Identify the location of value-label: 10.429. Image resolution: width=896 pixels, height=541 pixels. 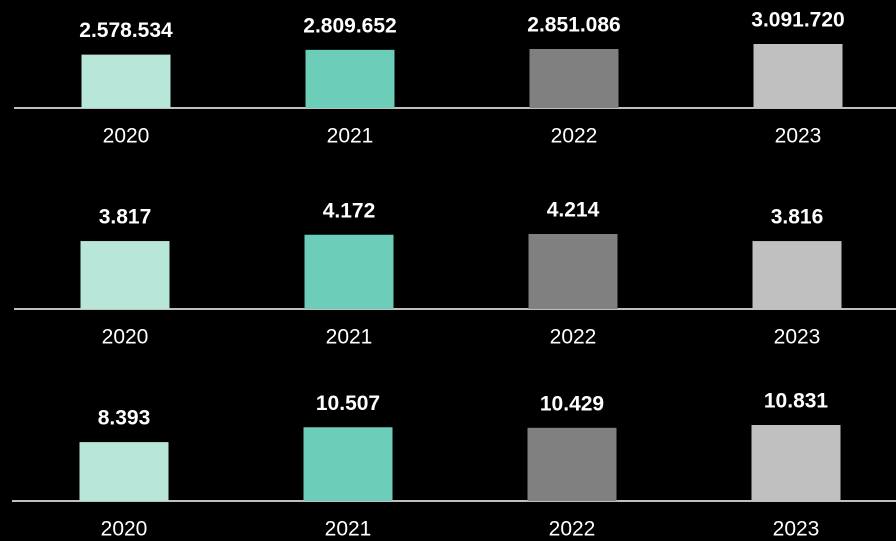
(572, 403).